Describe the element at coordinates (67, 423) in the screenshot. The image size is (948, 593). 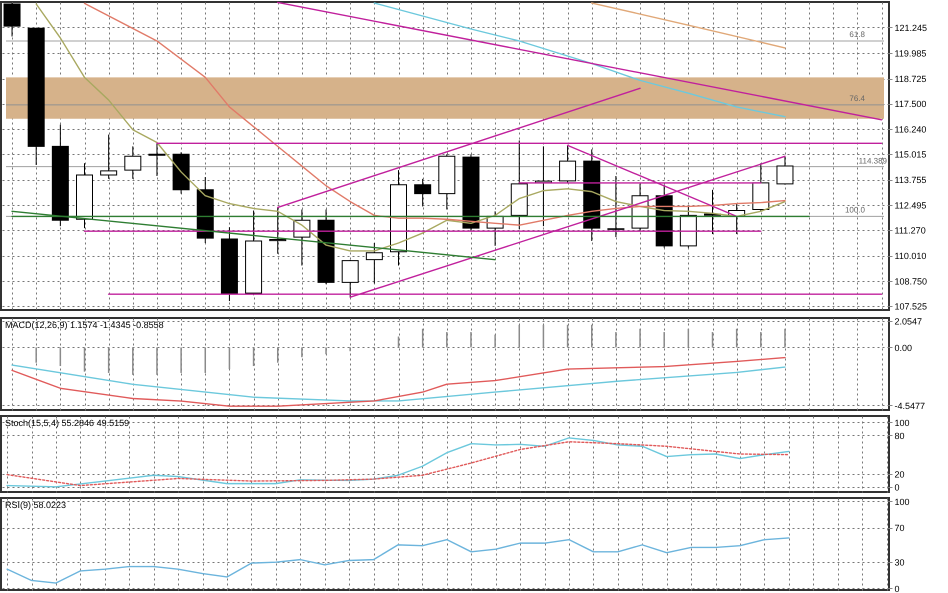
I see `chart-title: Stoch(15,5,4) 55.2846 49.5159` at that location.